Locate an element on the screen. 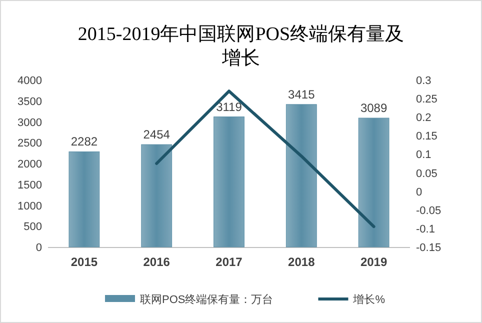 This screenshot has width=482, height=323. chart-title: 2015-2019年中国联网POS终端保有量及增长 is located at coordinates (241, 46).